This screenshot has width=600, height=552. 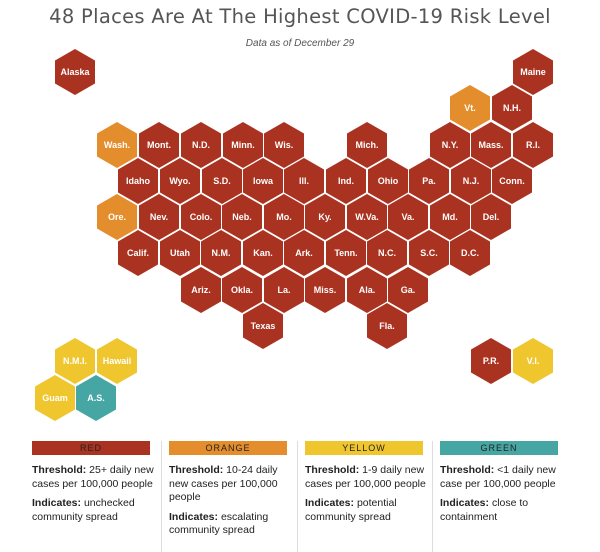 I want to click on region-hex: Conn., so click(x=512, y=181).